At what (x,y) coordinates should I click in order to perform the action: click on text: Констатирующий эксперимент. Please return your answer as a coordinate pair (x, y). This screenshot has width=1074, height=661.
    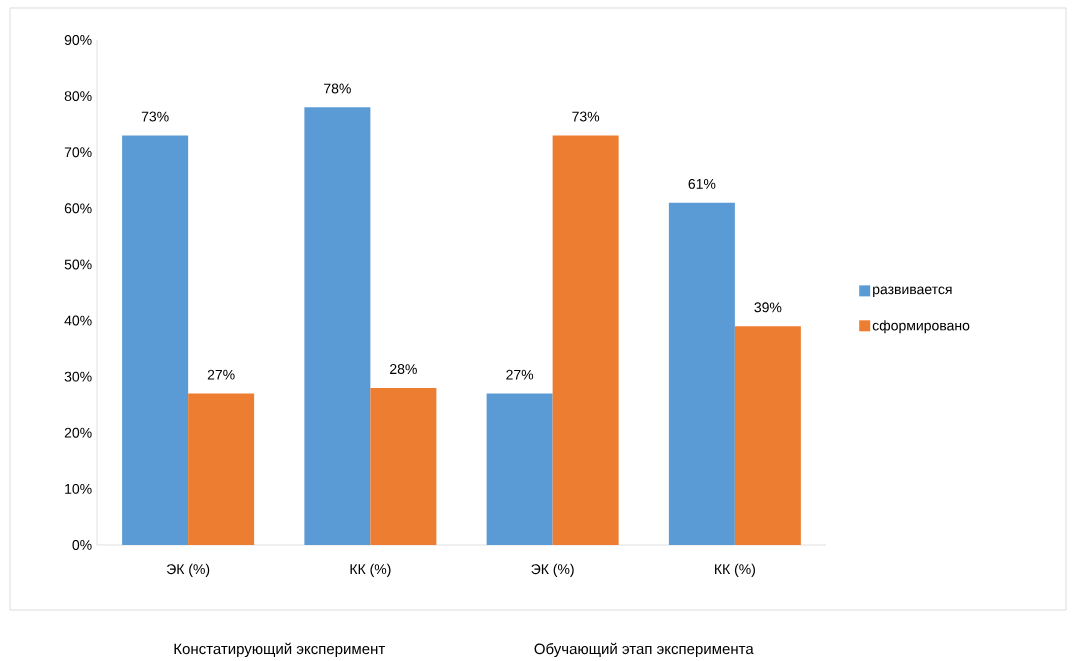
    Looking at the image, I should click on (279, 650).